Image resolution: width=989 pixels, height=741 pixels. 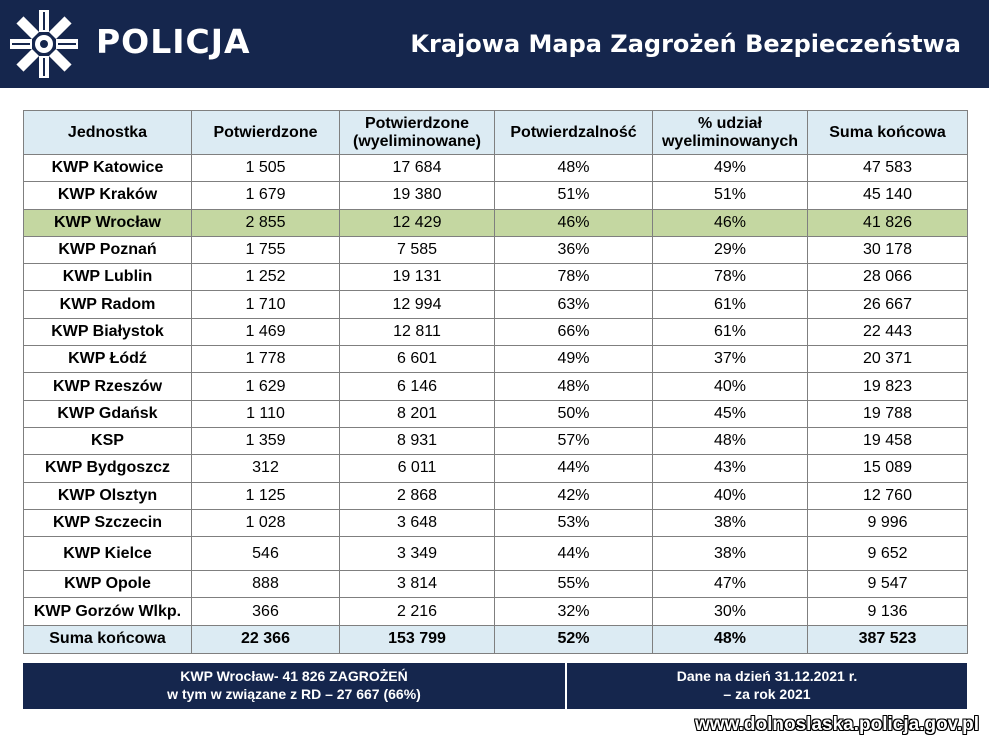 What do you see at coordinates (887, 359) in the screenshot?
I see `value-cell: 20 371` at bounding box center [887, 359].